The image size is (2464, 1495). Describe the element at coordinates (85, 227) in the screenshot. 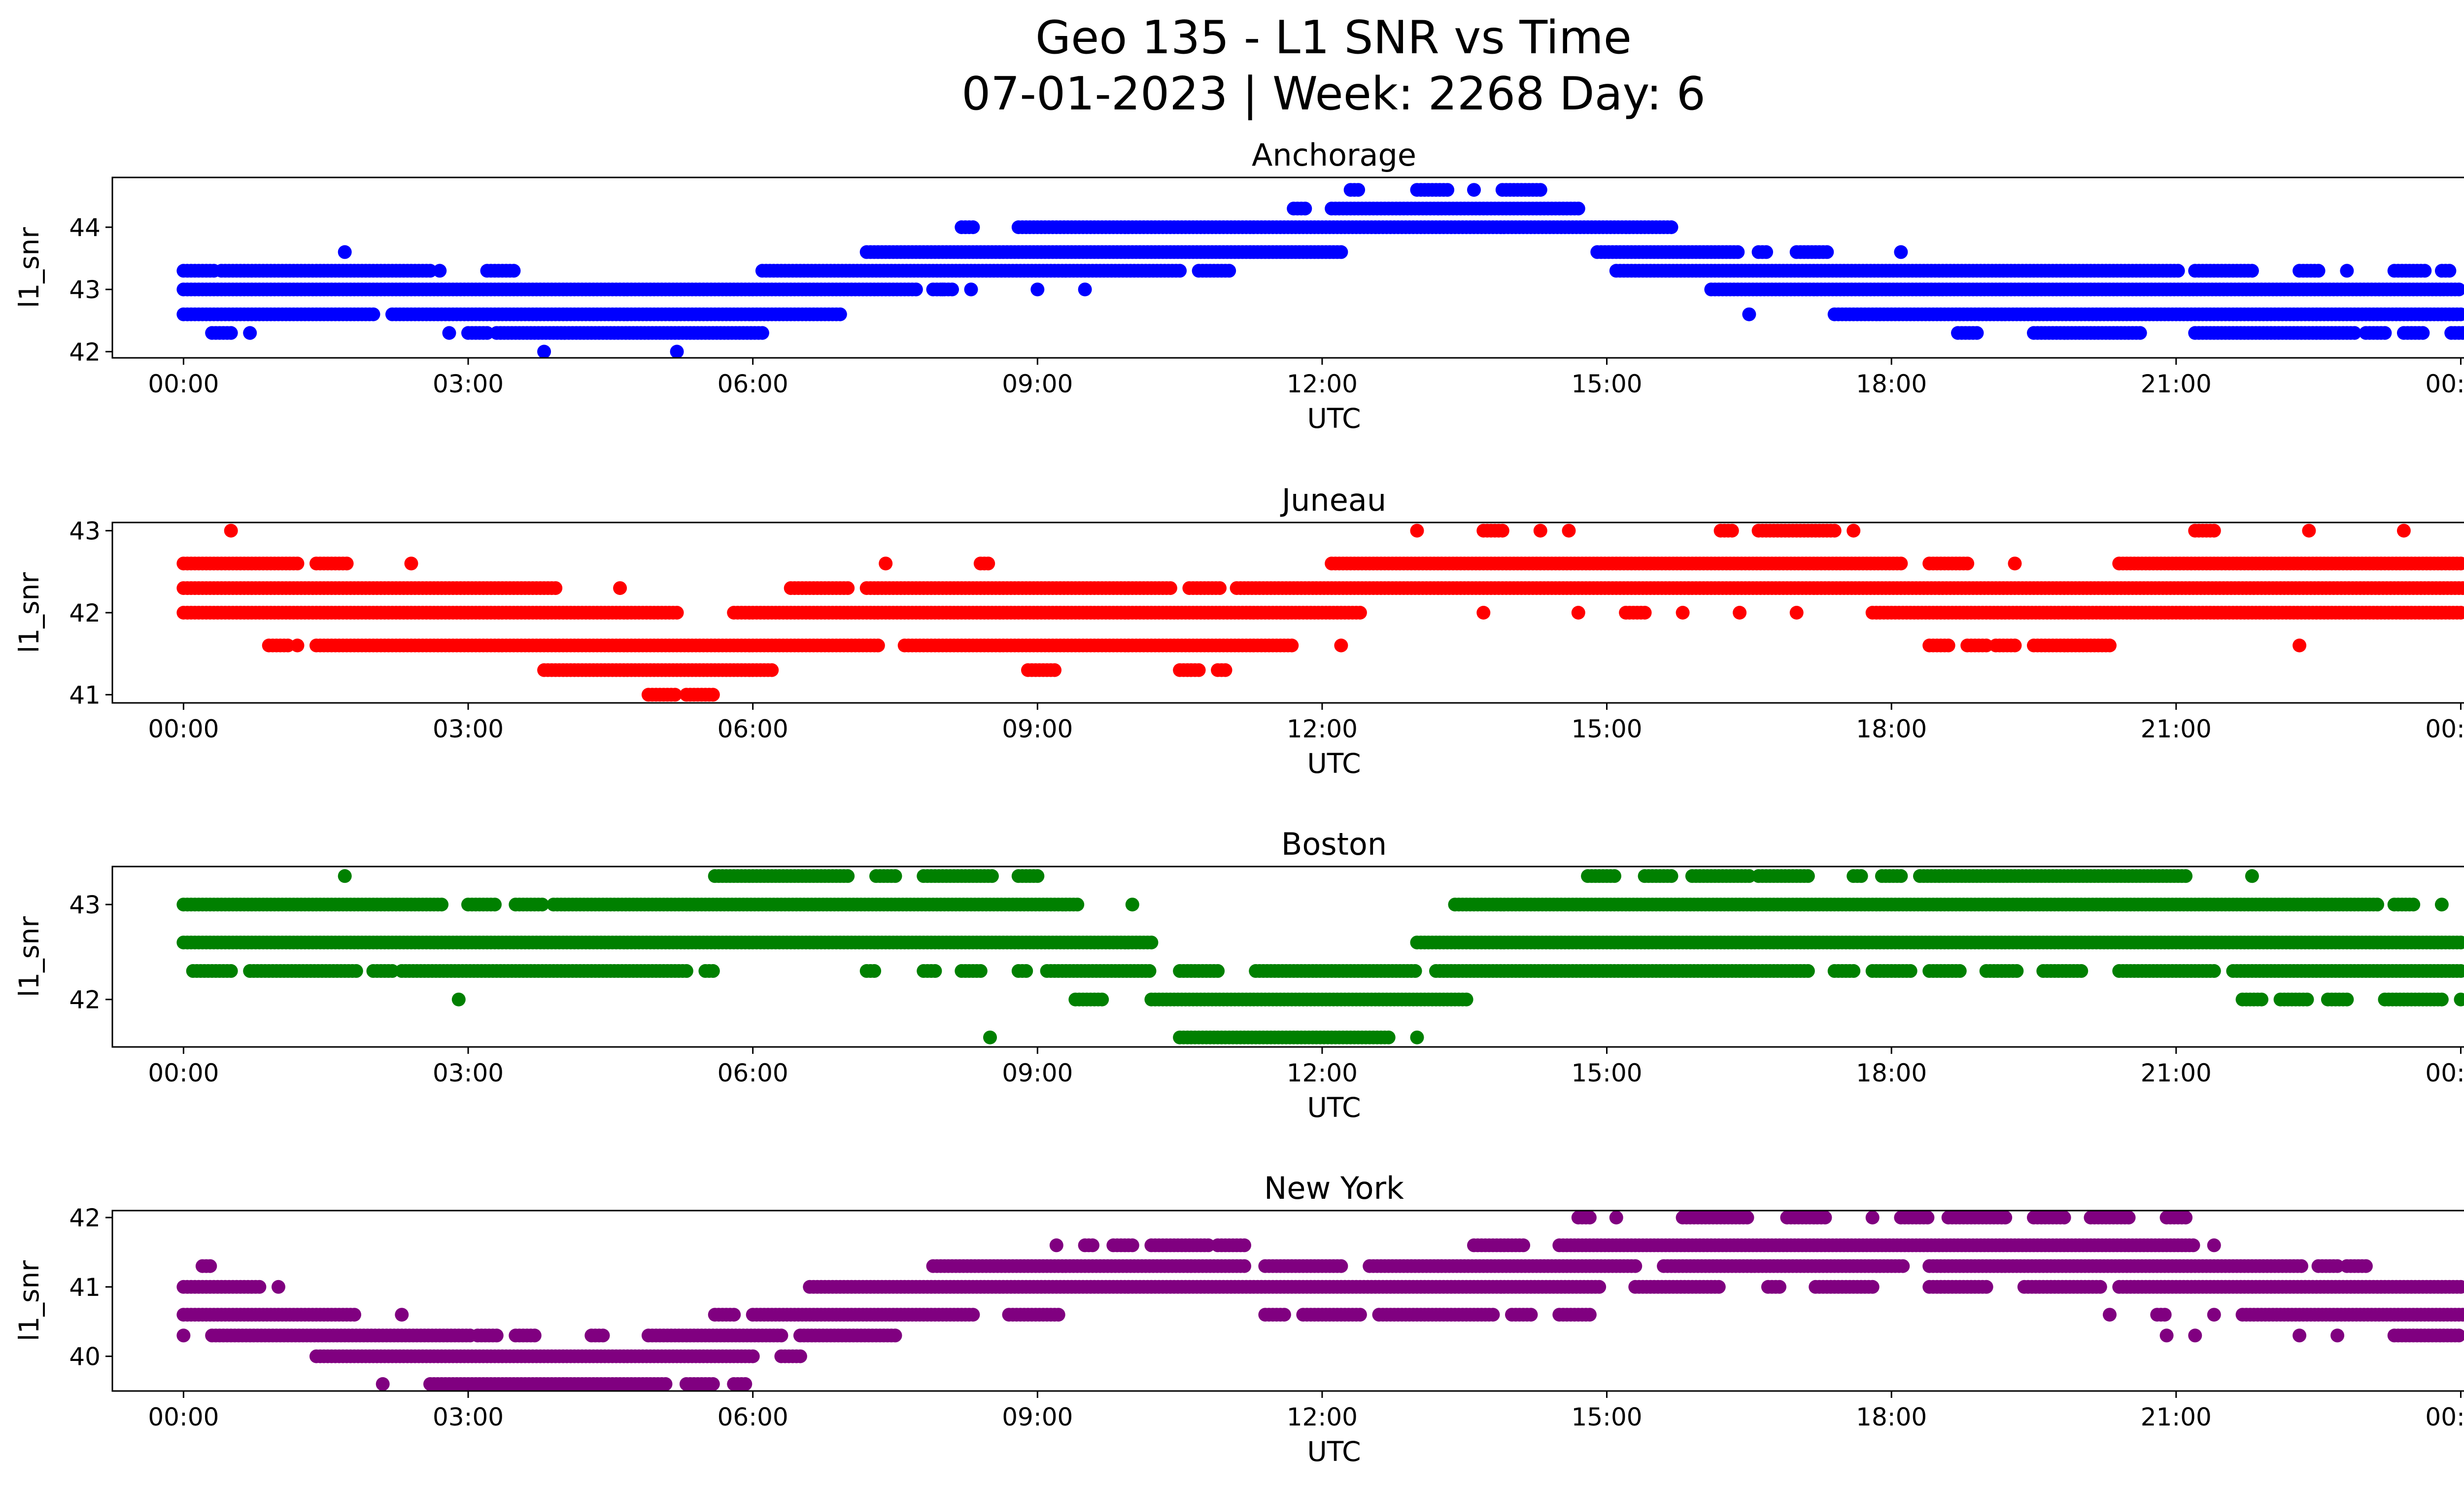

I see `y-tick-label: 44` at that location.